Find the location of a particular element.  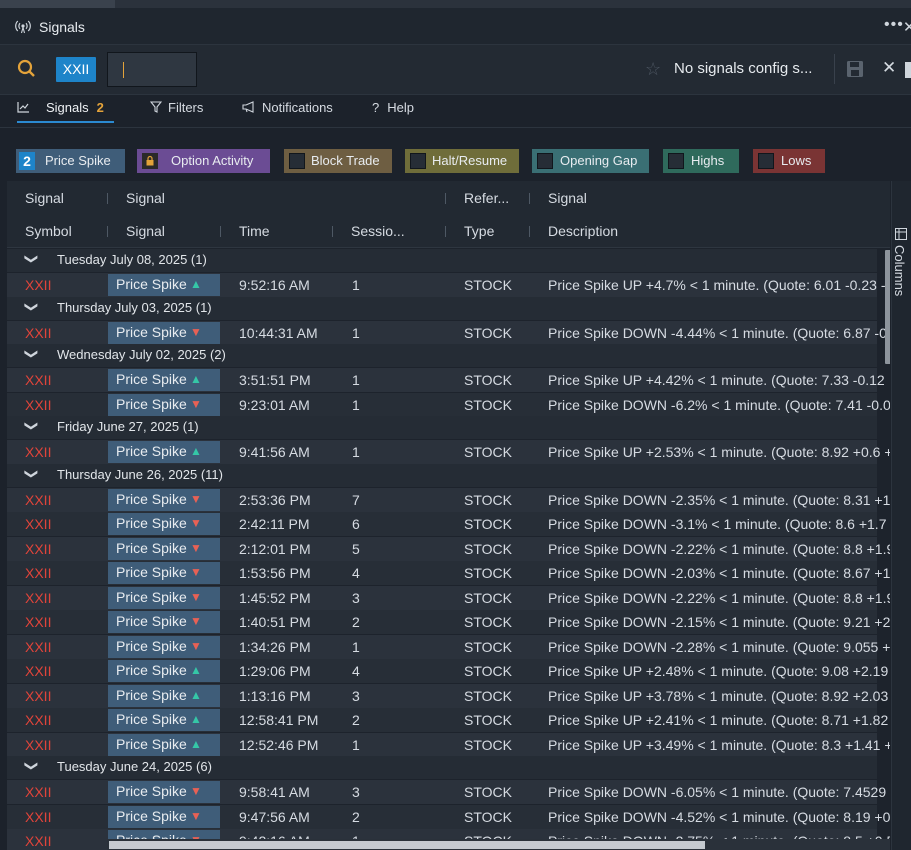

filter-lows: Lows is located at coordinates (789, 161).